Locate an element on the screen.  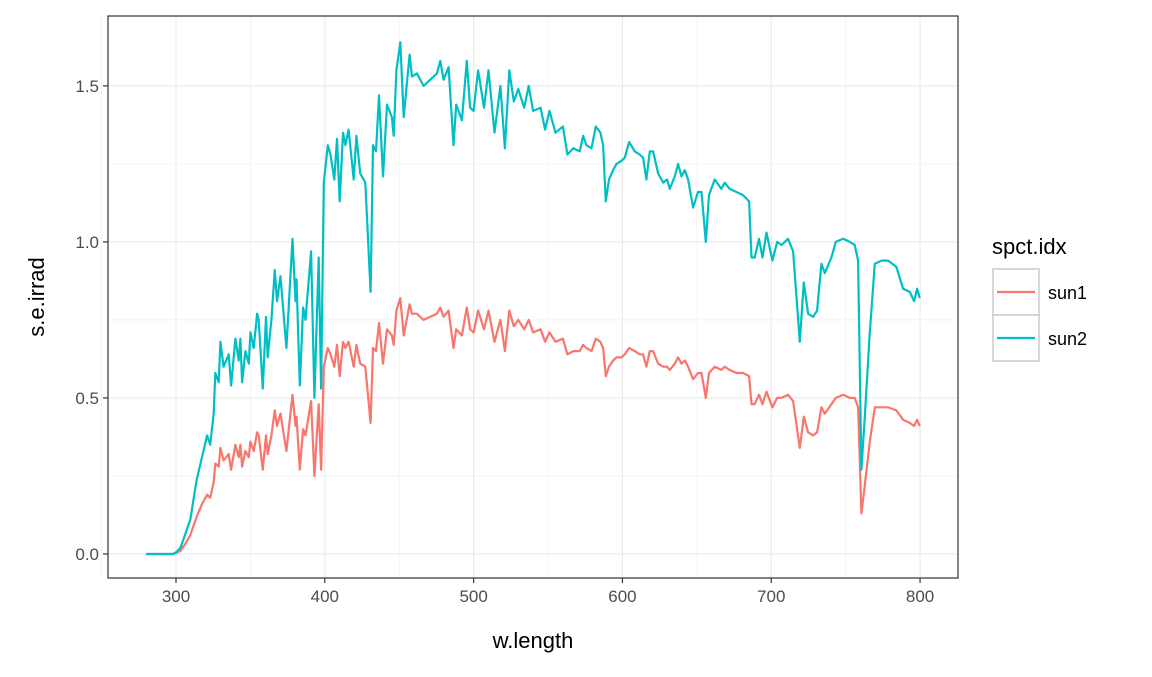
y-tick-label: 1.0 is located at coordinates (87, 242).